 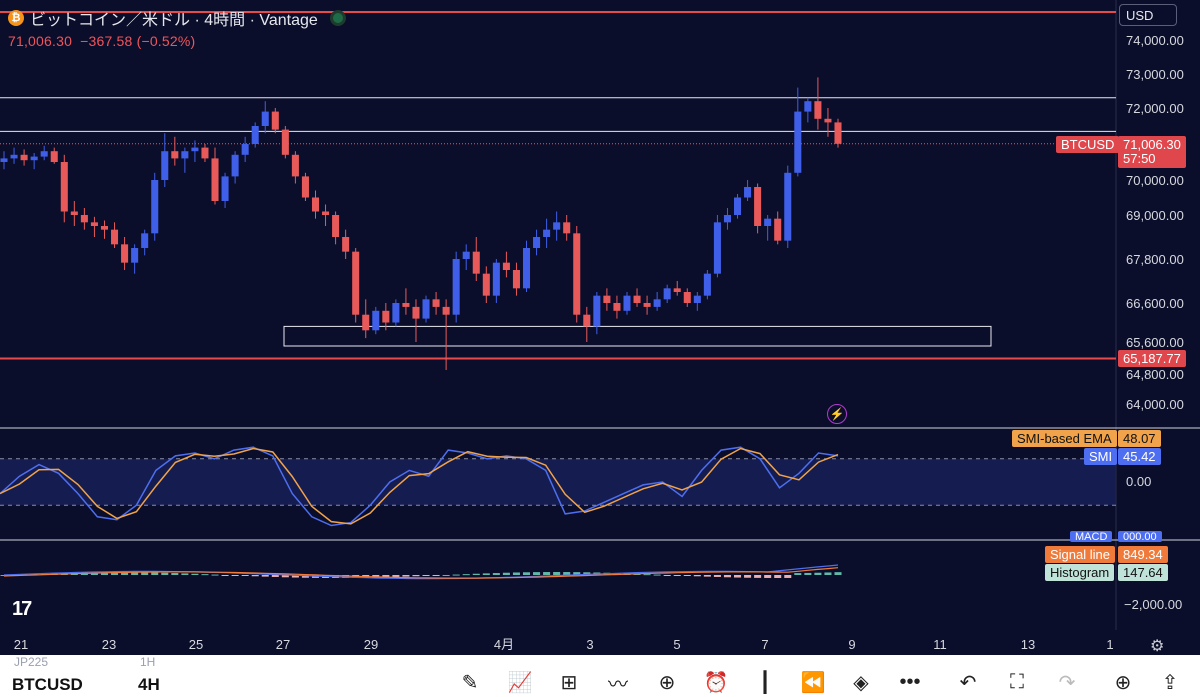 What do you see at coordinates (1017, 681) in the screenshot?
I see `fullscreen-icon: ⛶` at bounding box center [1017, 681].